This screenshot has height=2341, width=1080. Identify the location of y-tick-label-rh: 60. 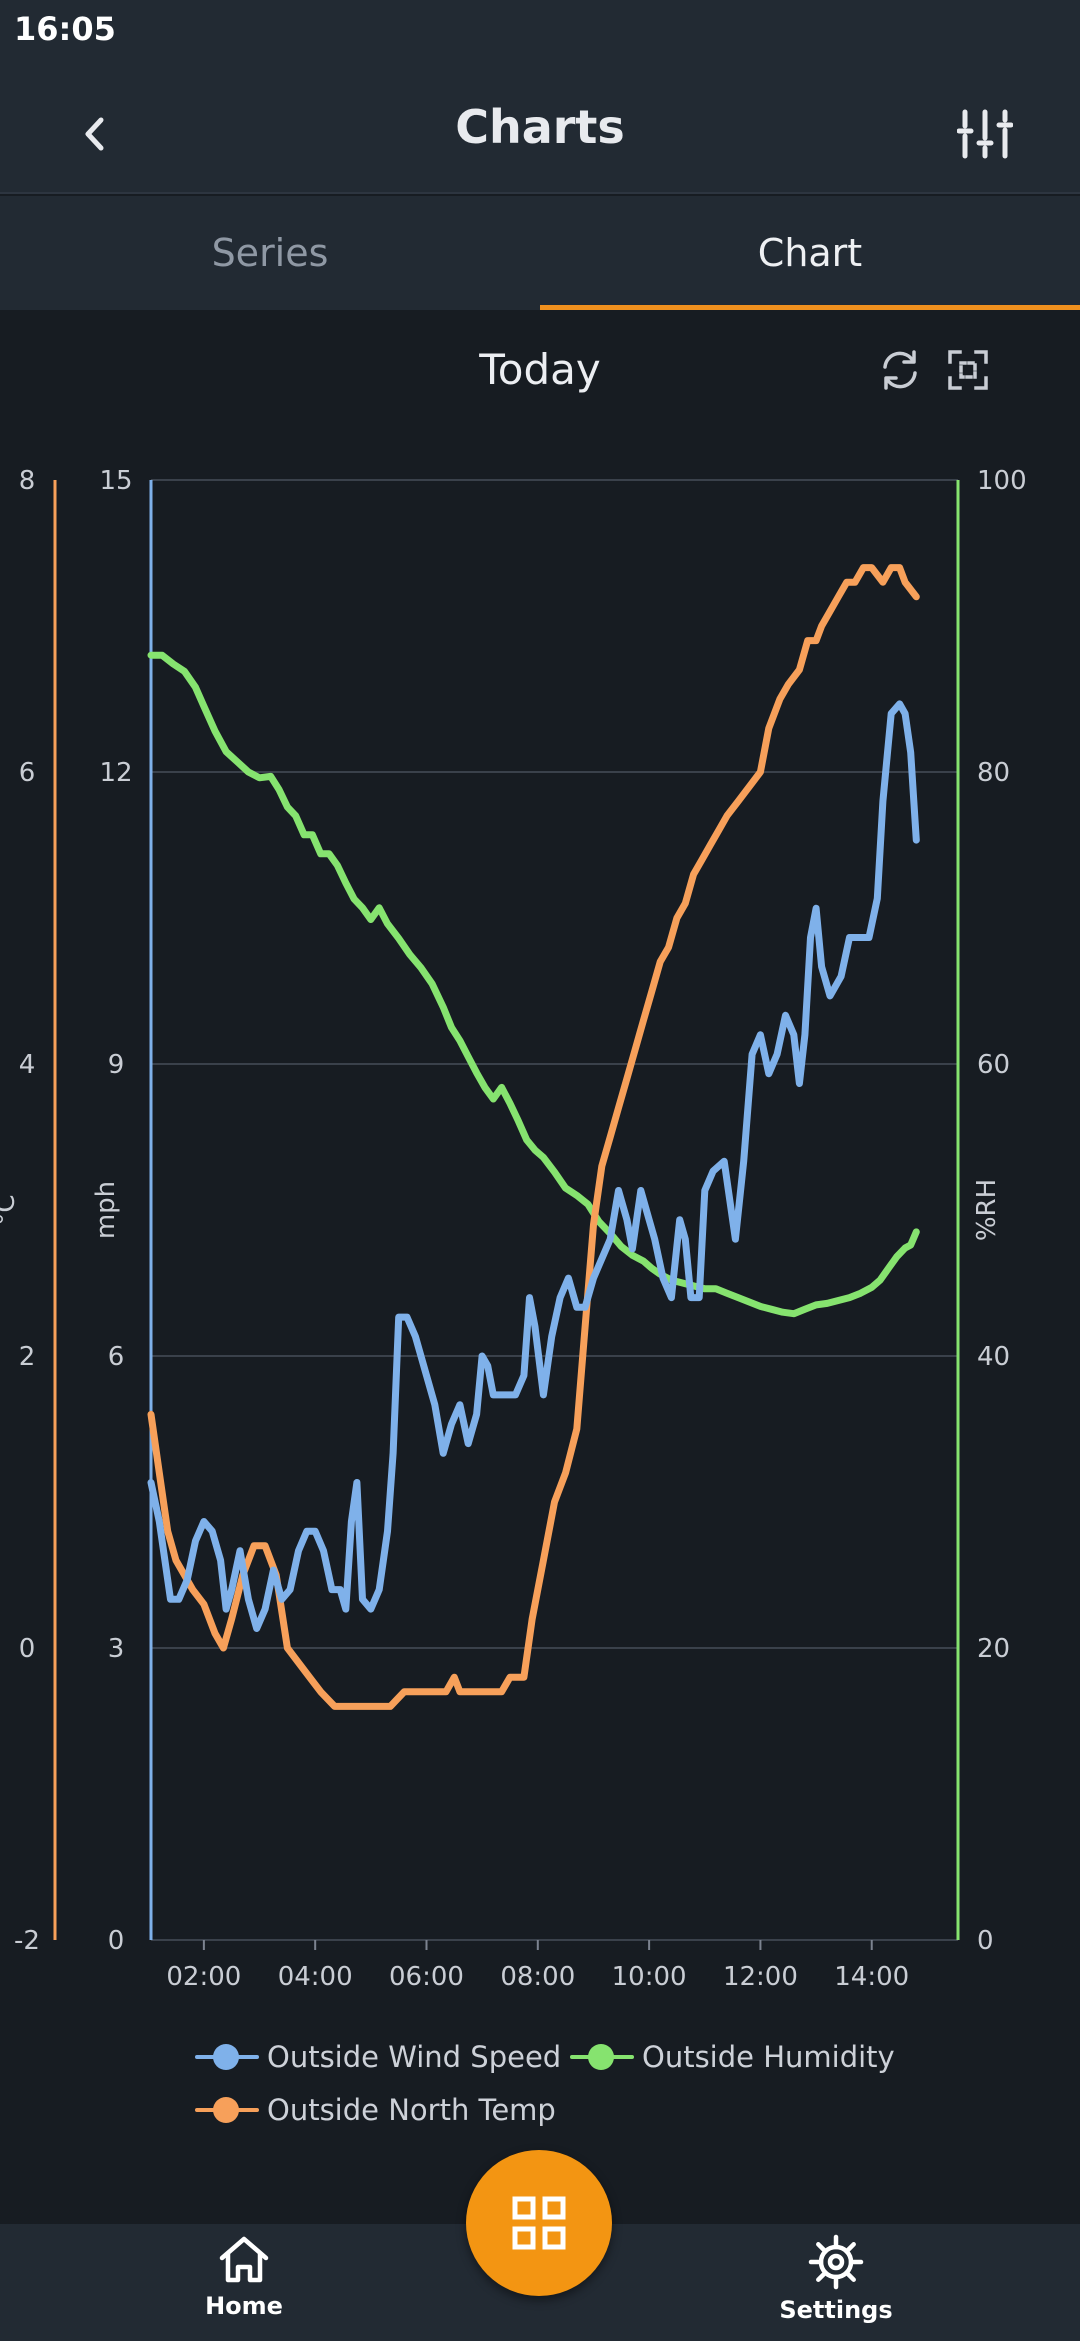
(993, 1065).